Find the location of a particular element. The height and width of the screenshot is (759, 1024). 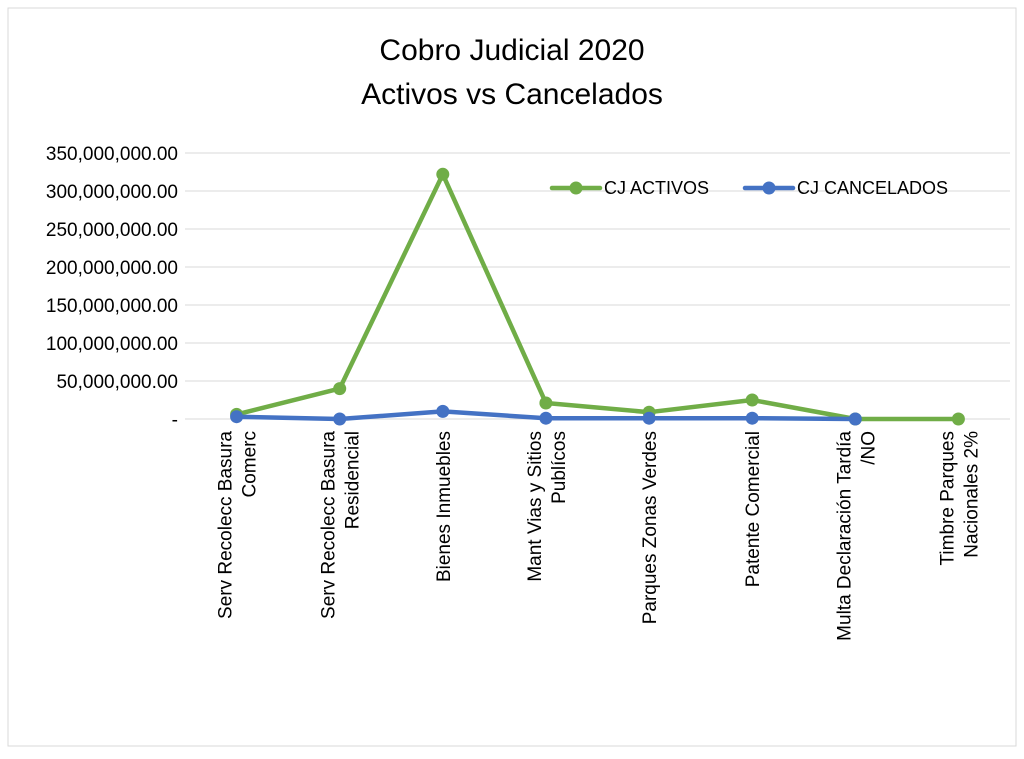

y-tick-label: 50,000,000.00 is located at coordinates (117, 382).